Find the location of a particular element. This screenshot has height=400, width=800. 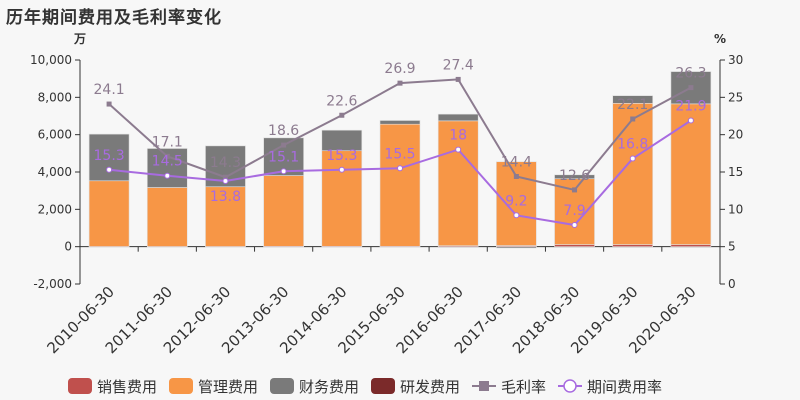

right-tick-label: 25 is located at coordinates (735, 97).